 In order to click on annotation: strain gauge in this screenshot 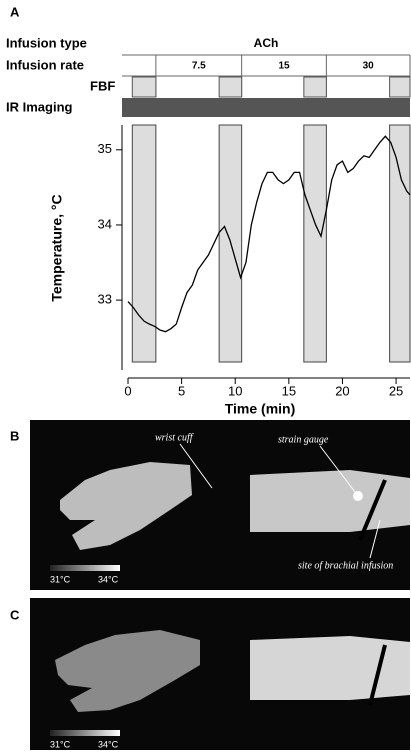, I will do `click(303, 439)`.